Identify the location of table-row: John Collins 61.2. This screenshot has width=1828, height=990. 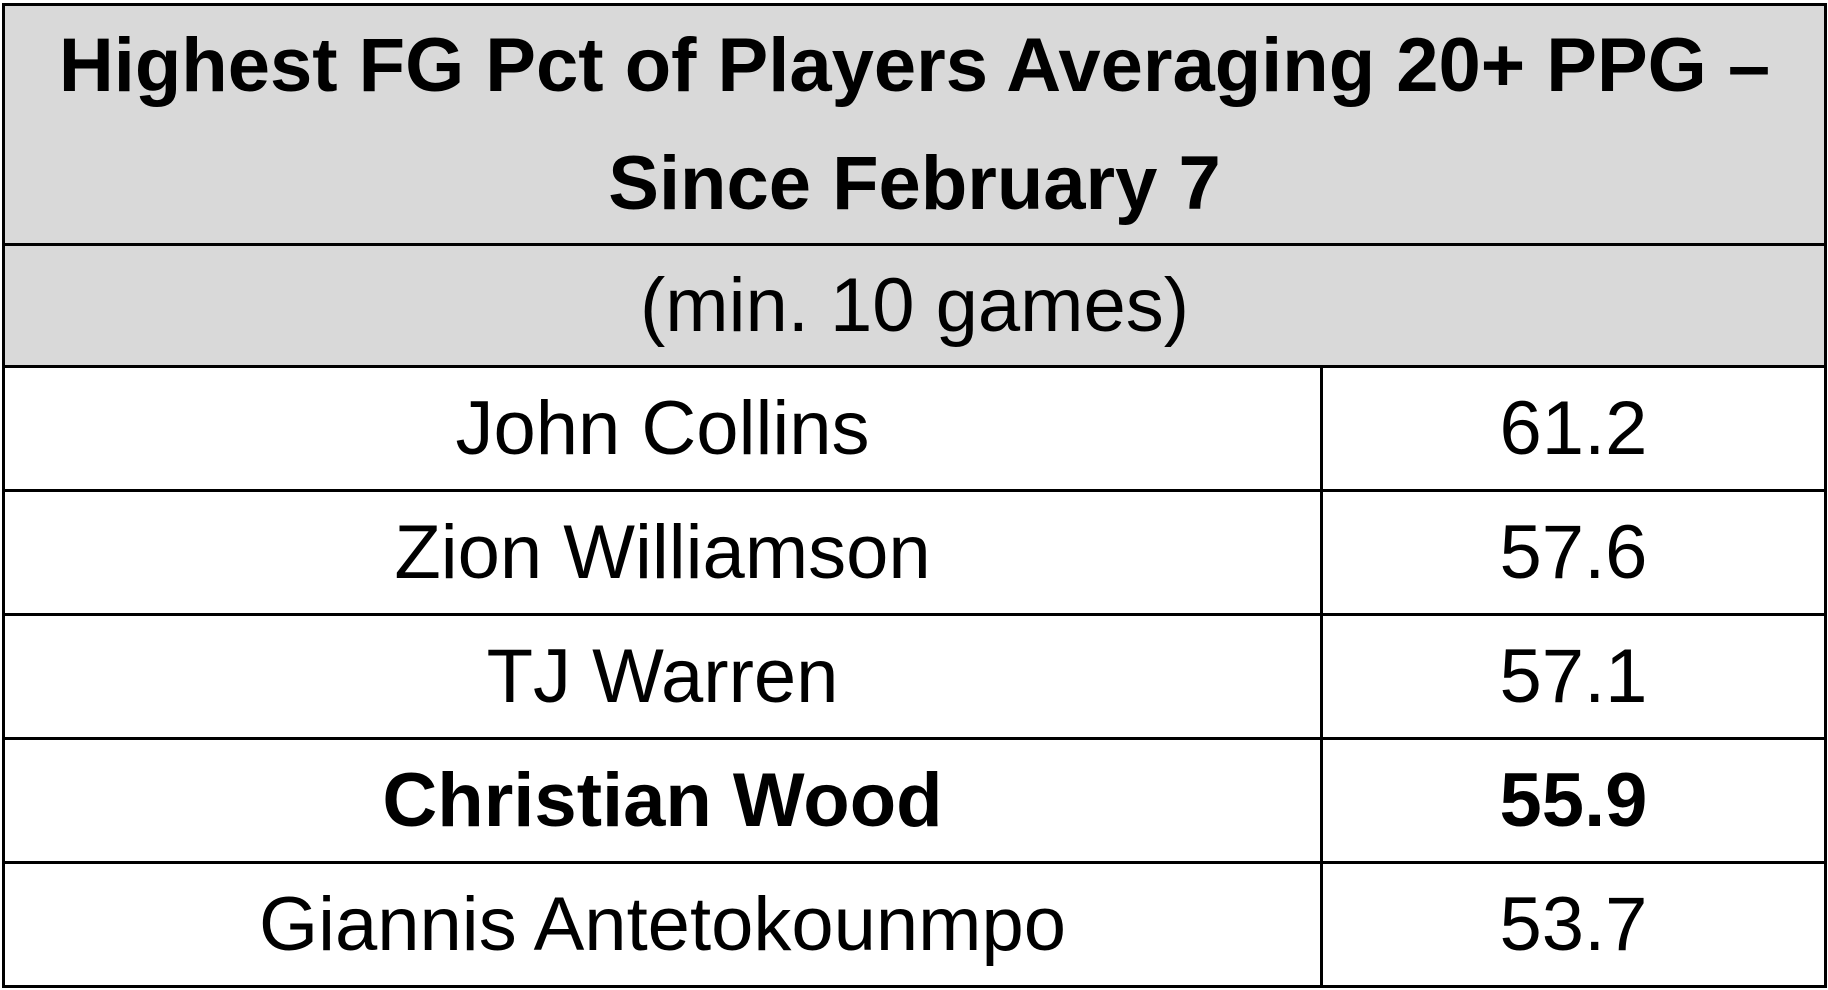
(914, 428).